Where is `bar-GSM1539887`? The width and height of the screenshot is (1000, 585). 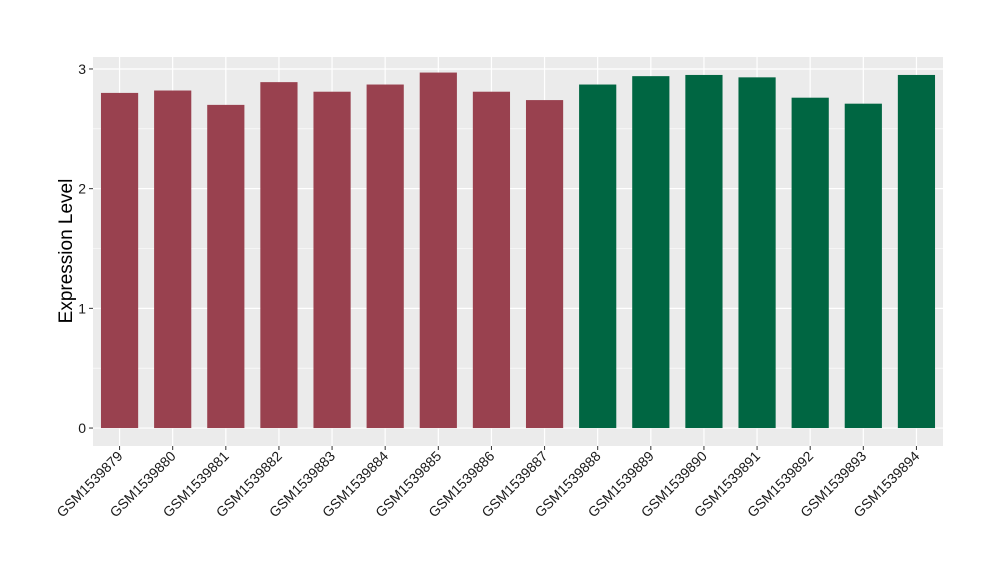
bar-GSM1539887 is located at coordinates (544, 264).